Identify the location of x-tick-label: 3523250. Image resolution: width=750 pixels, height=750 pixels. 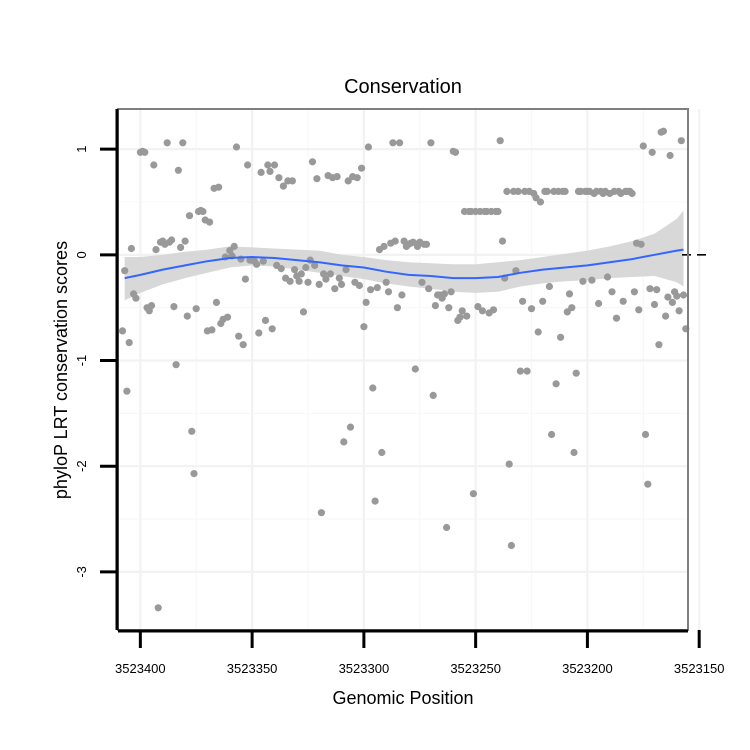
(475, 668).